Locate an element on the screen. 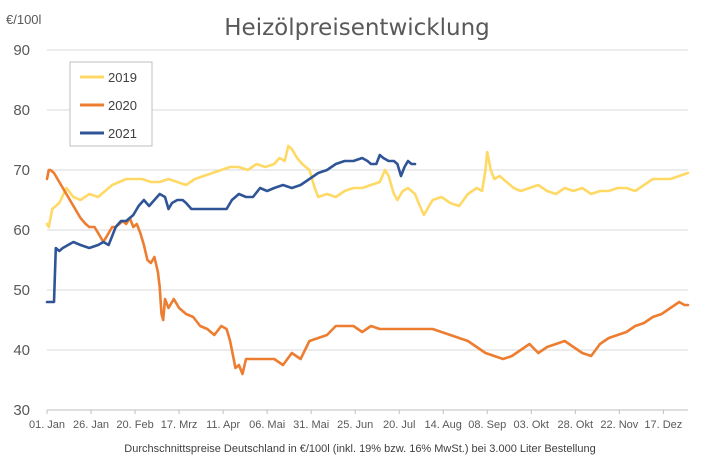  y-tick-label: 90 is located at coordinates (21, 50).